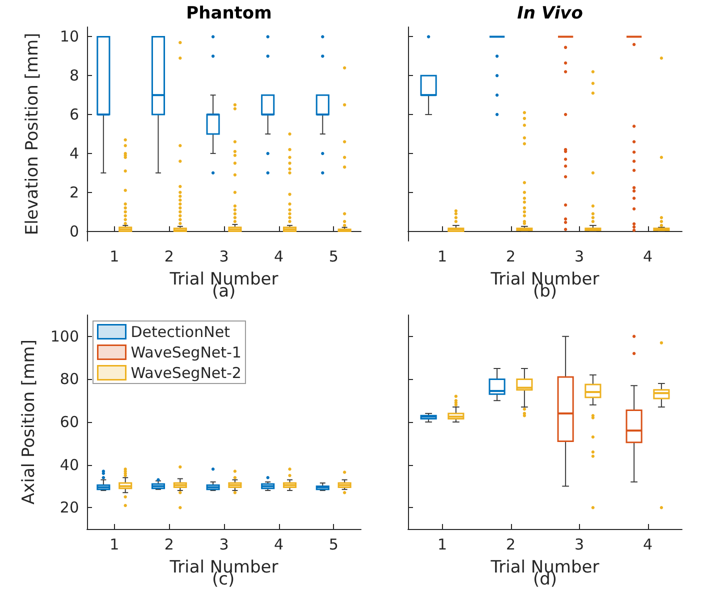 This screenshot has height=601, width=702. I want to click on y-axis-title: Axial Position [mm], so click(28, 422).